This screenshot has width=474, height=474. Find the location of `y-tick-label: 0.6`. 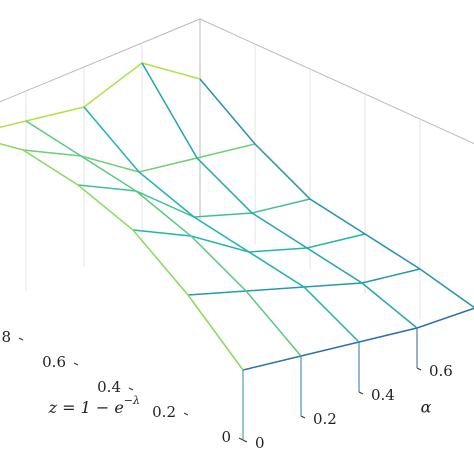

y-tick-label: 0.6 is located at coordinates (441, 371).